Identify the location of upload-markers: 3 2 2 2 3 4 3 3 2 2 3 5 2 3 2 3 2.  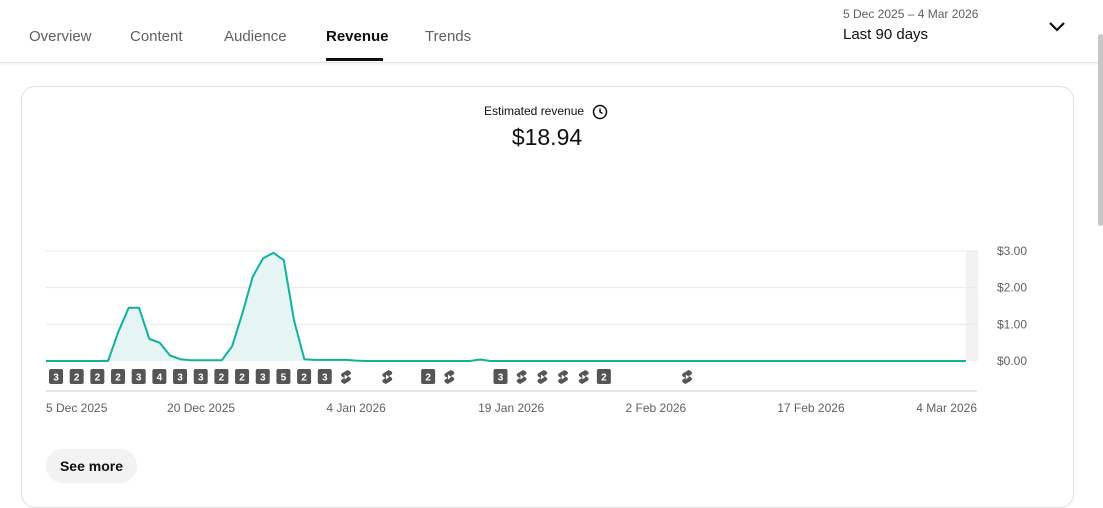
(371, 376).